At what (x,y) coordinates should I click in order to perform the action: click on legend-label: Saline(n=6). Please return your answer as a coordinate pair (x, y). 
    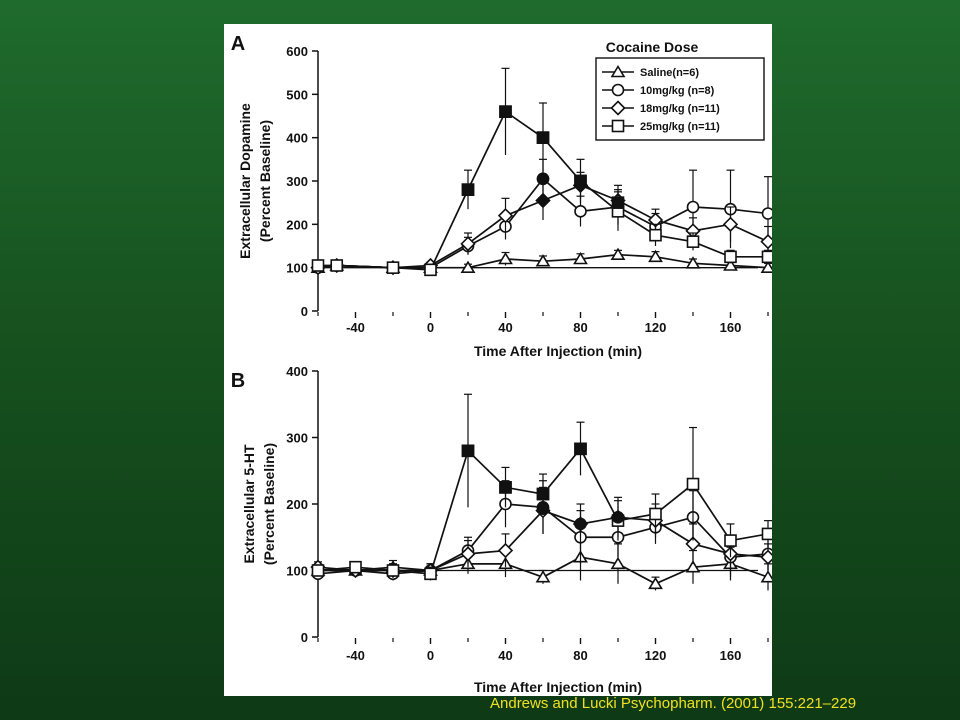
    Looking at the image, I should click on (669, 73).